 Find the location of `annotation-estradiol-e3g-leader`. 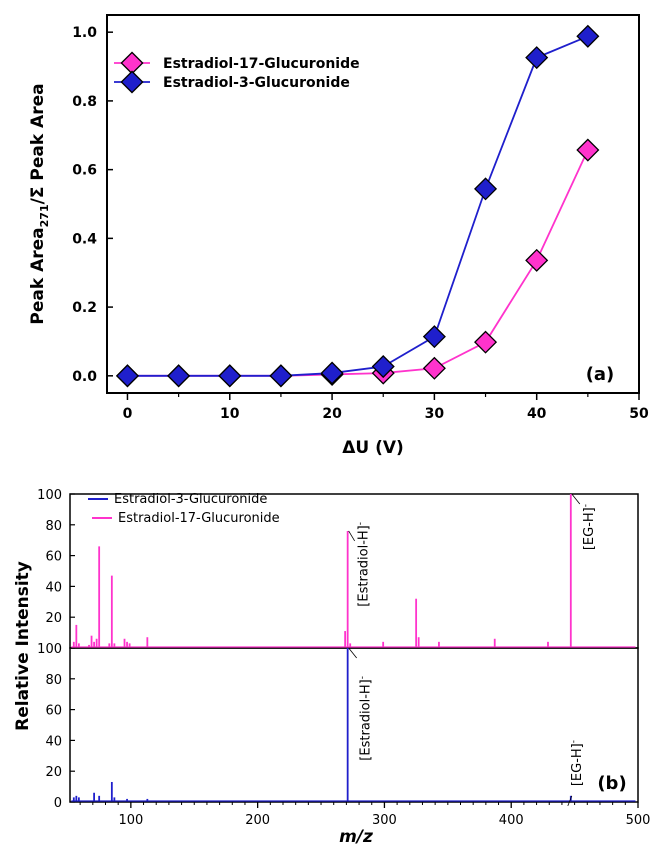

annotation-estradiol-e3g-leader is located at coordinates (353, 653).